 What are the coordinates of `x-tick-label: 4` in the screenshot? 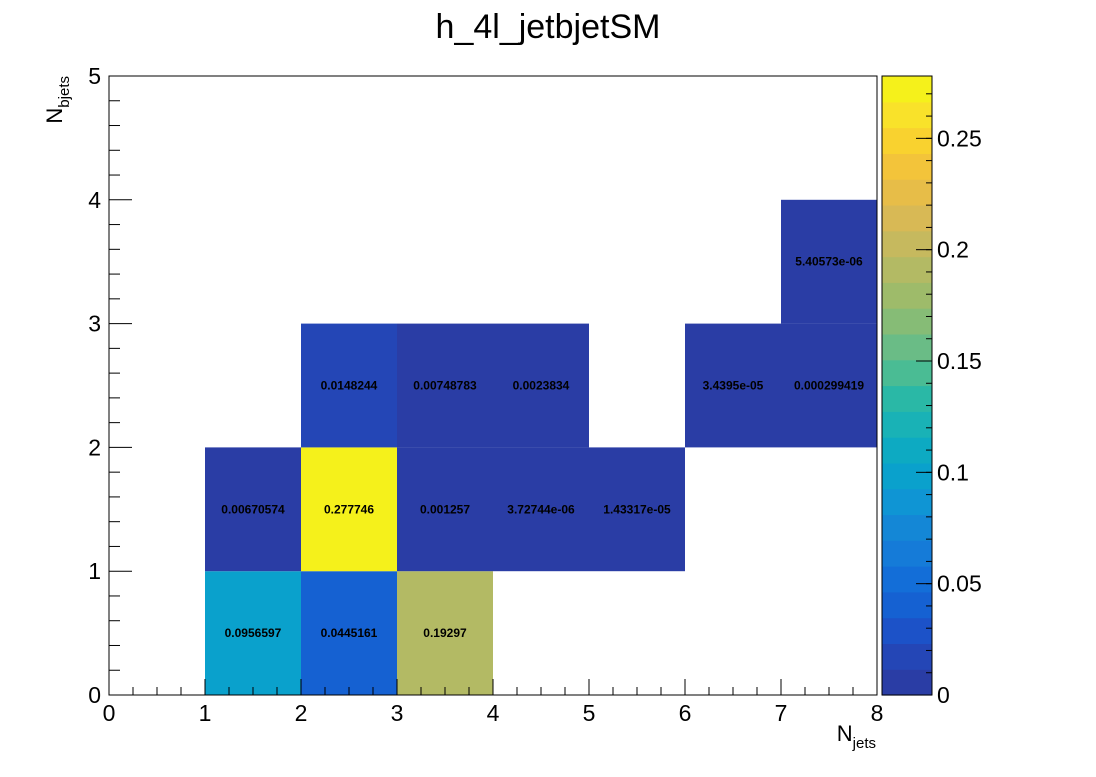 It's located at (493, 713).